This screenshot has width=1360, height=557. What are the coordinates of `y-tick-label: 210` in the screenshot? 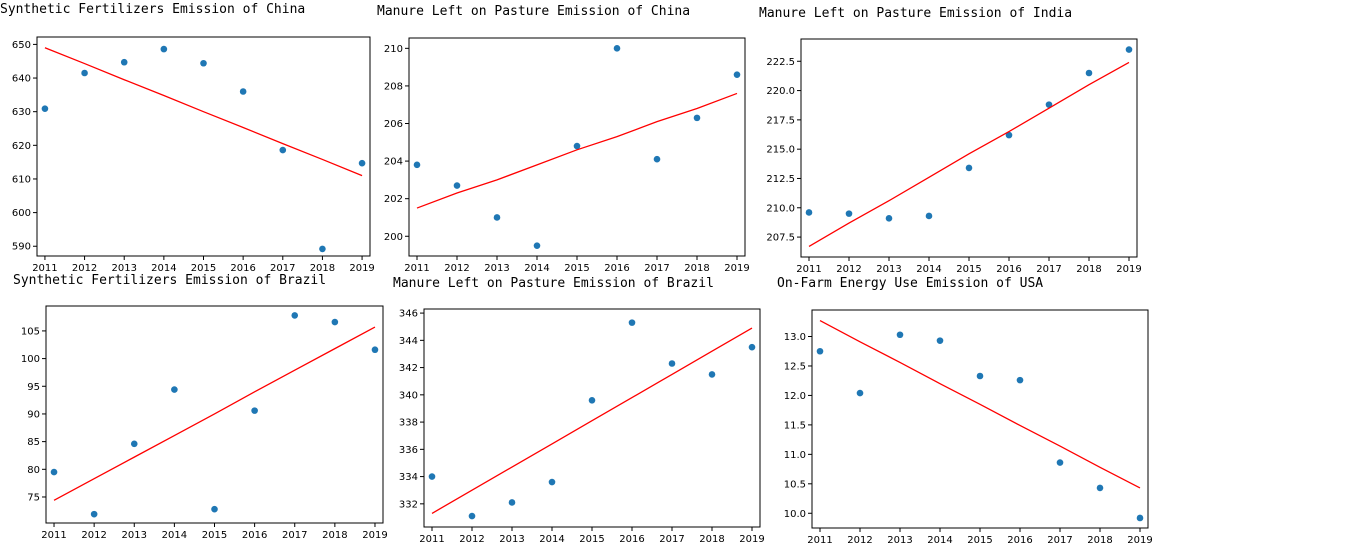 It's located at (393, 49).